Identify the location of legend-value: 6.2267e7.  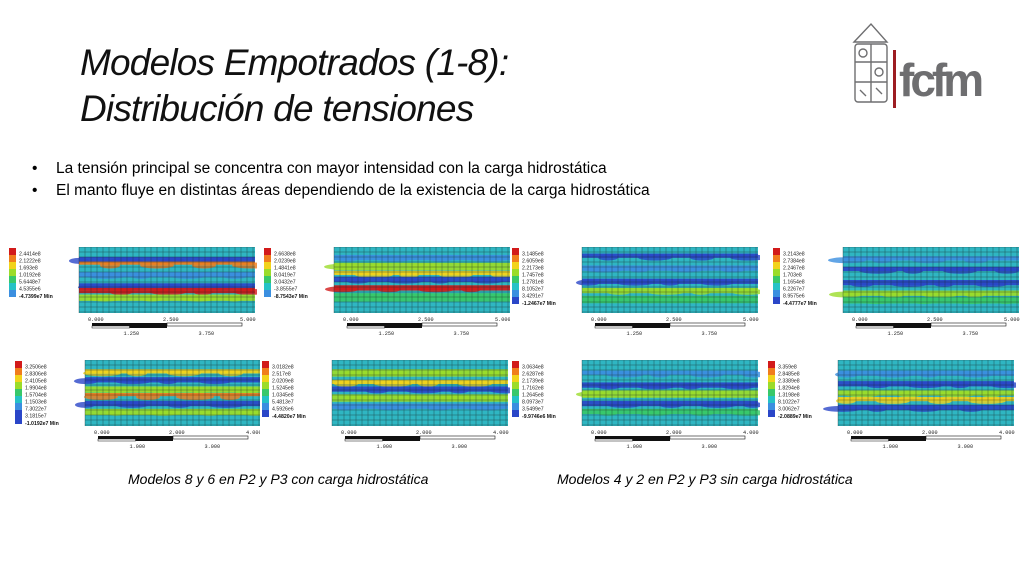
(794, 290).